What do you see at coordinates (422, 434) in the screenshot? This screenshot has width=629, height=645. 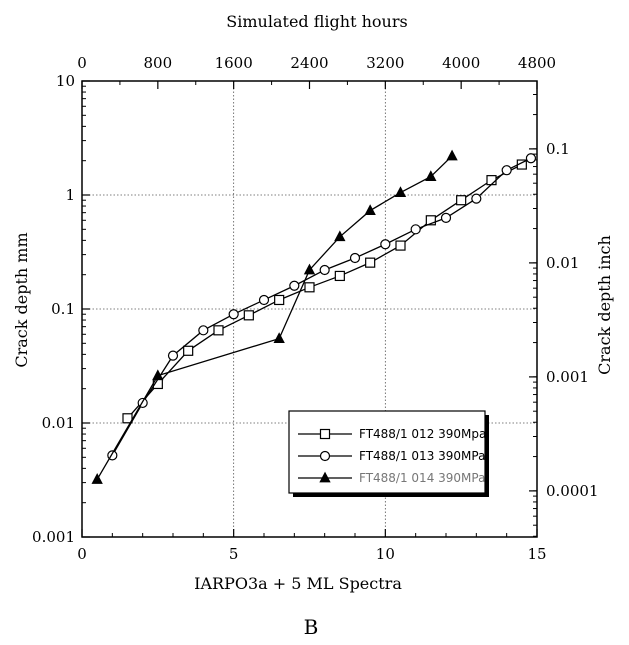 I see `legend-label: FT488/1 012 390Mpa` at bounding box center [422, 434].